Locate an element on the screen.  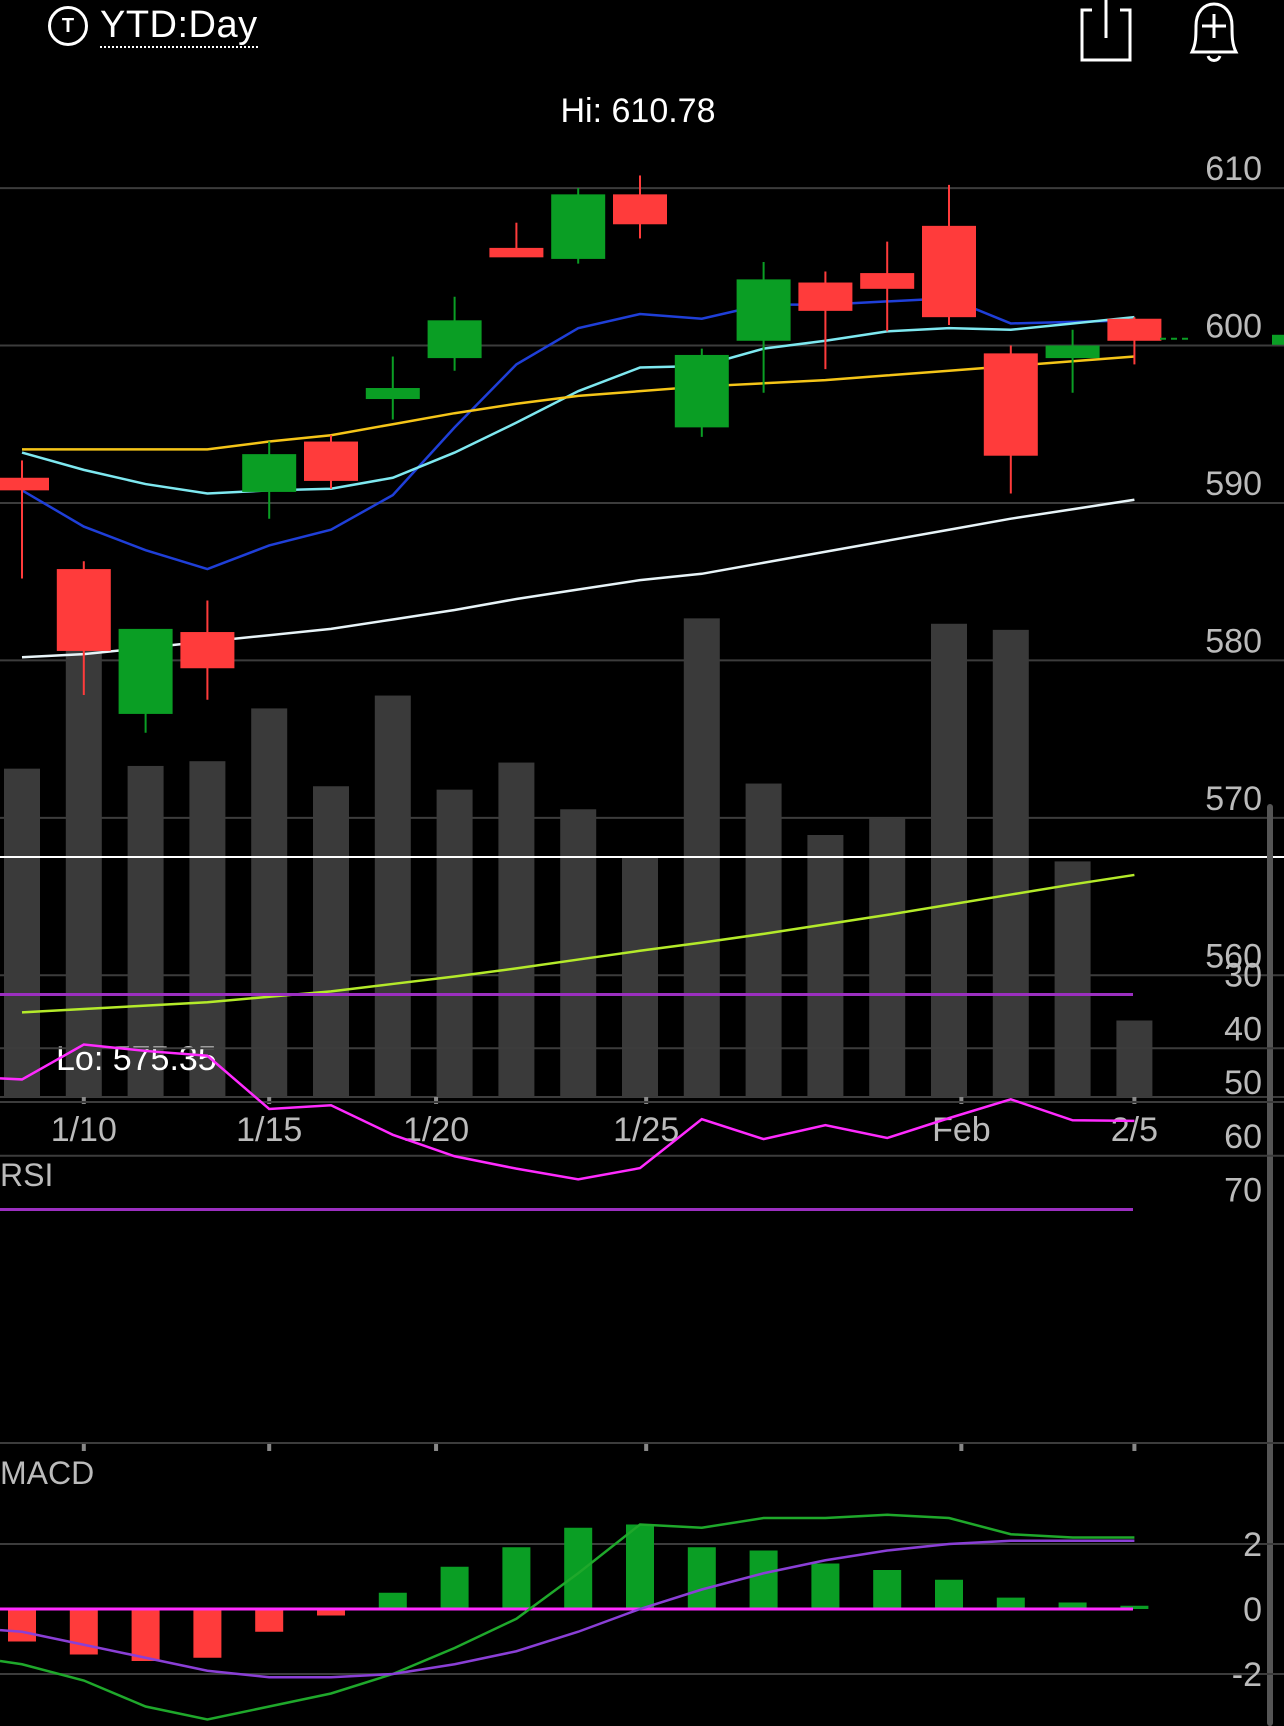
ma-cyan-line is located at coordinates (578, 405).